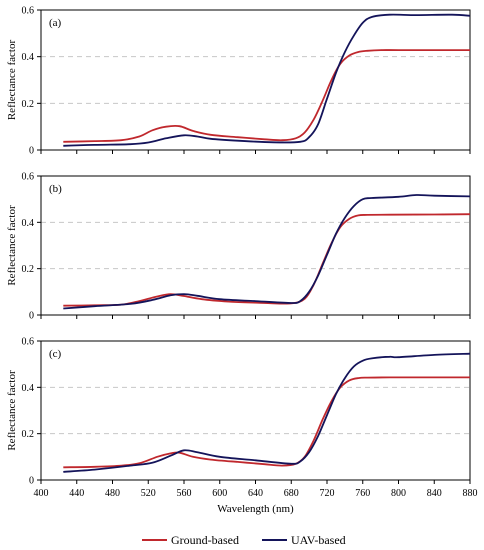 The width and height of the screenshot is (484, 550). What do you see at coordinates (184, 493) in the screenshot?
I see `x-tick-label: 560` at bounding box center [184, 493].